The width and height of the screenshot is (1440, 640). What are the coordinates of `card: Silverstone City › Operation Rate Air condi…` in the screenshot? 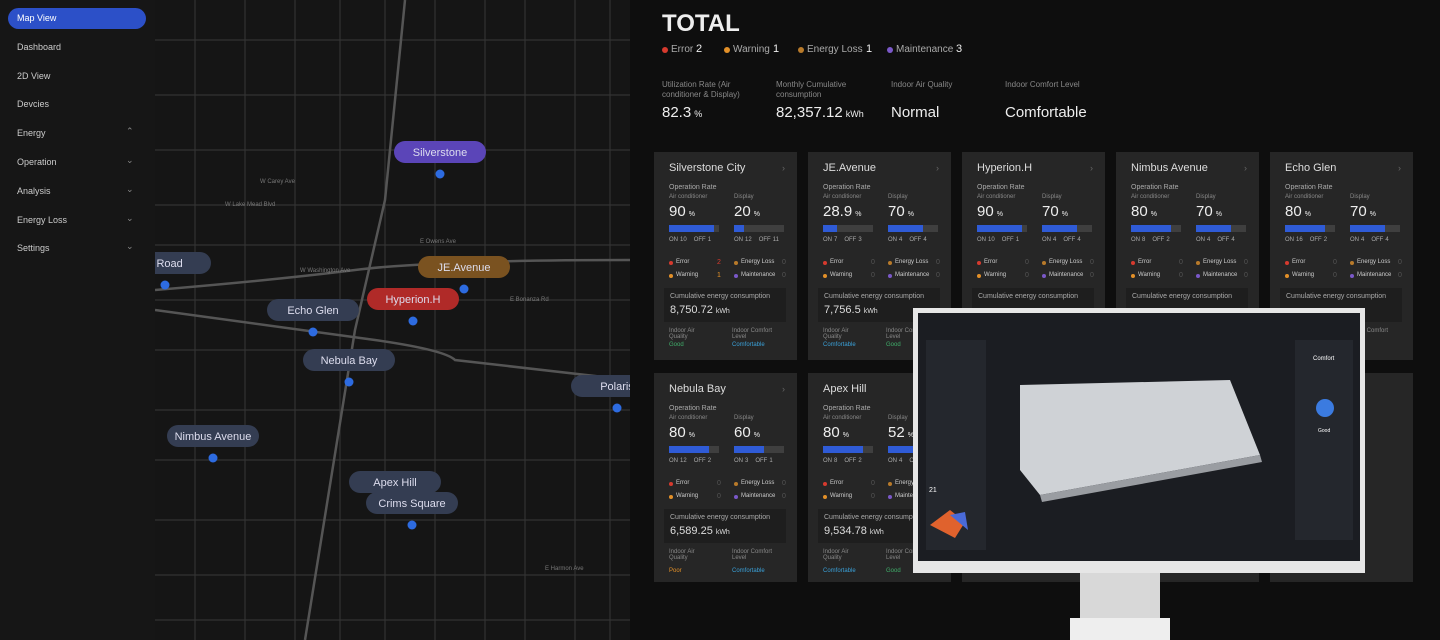 It's located at (725, 256).